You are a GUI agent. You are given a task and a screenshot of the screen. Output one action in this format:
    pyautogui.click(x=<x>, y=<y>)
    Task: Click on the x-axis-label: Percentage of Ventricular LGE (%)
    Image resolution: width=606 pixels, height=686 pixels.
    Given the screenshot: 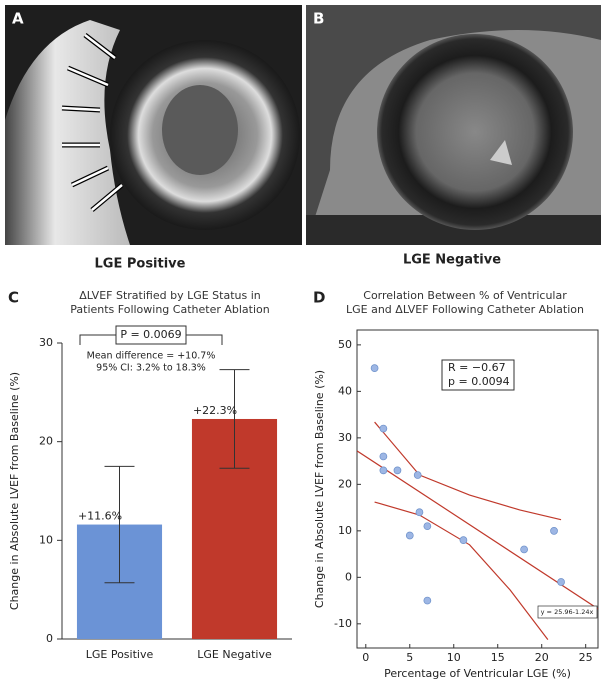 What is the action you would take?
    pyautogui.click(x=477, y=673)
    